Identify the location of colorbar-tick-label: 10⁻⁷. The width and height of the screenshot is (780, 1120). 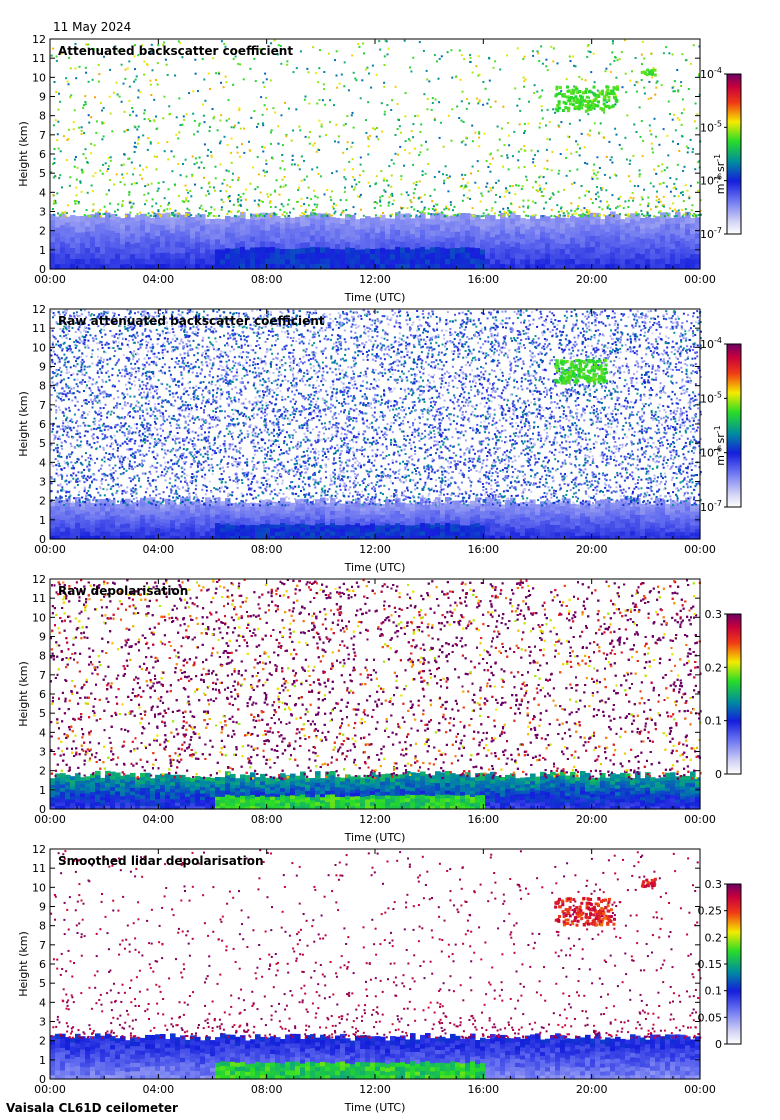
(711, 506).